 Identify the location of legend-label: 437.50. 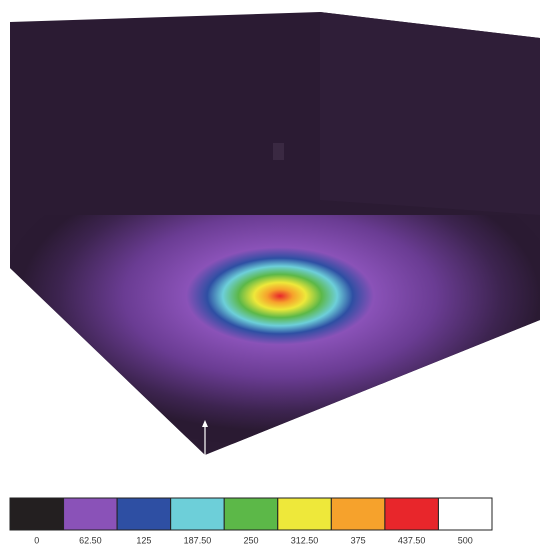
(412, 540).